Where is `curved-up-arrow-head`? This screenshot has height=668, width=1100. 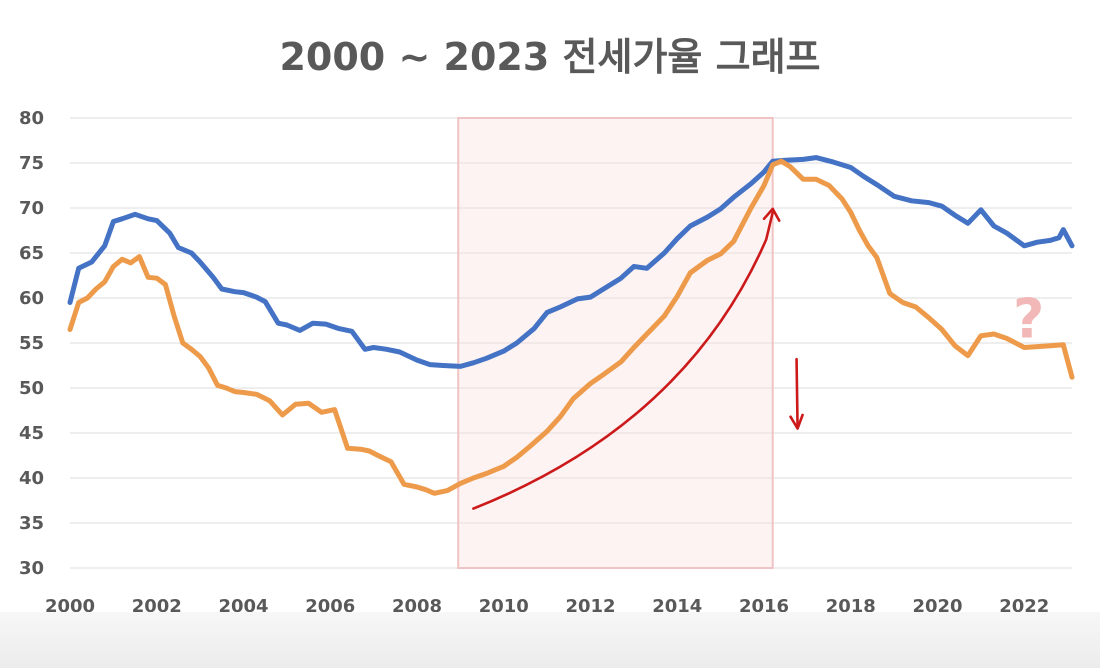 curved-up-arrow-head is located at coordinates (771, 214).